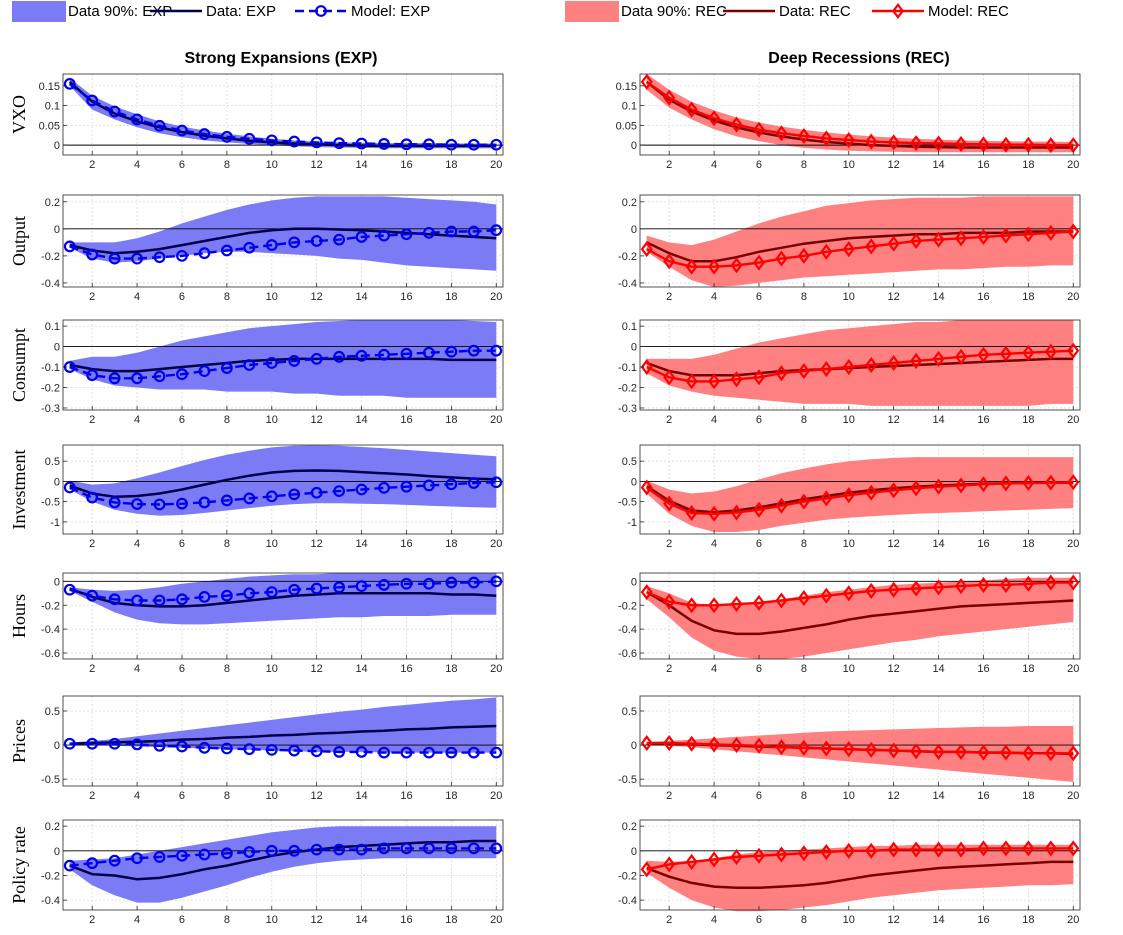 The height and width of the screenshot is (935, 1123). What do you see at coordinates (858, 58) in the screenshot?
I see `column-title-rec: Deep Recessions (REC)` at bounding box center [858, 58].